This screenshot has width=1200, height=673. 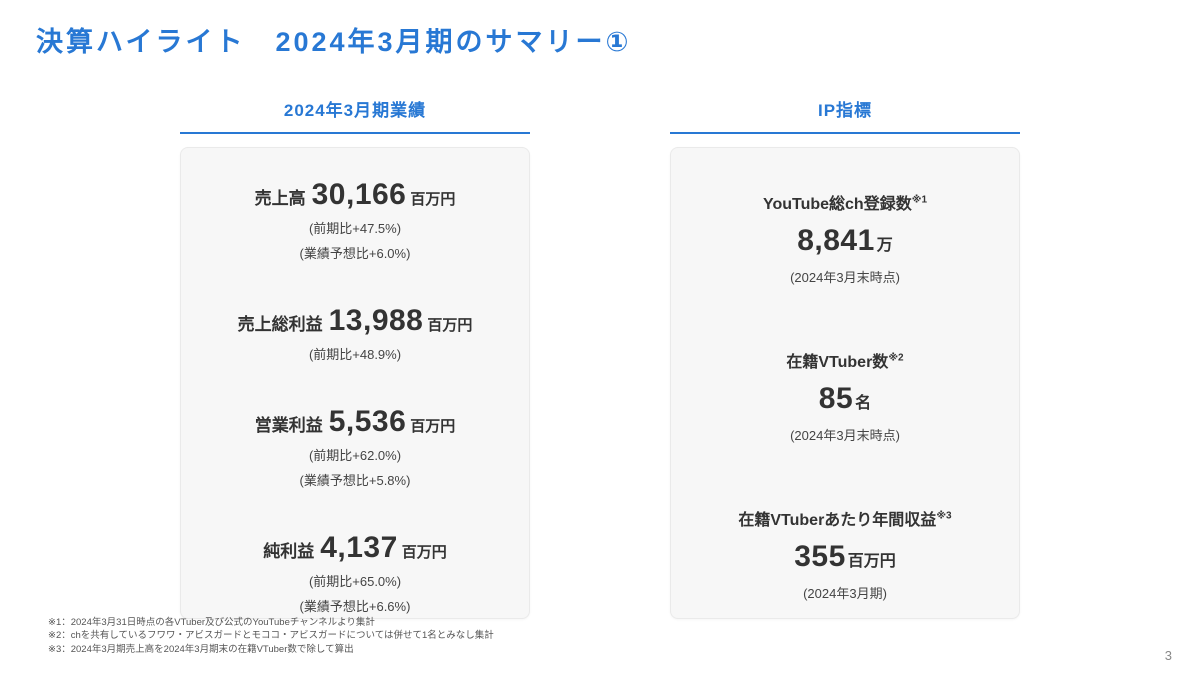 I want to click on ip-group-vtuber-count: 在籍VTuber数※2 85 名 (2024年3月末時点), so click(x=845, y=396).